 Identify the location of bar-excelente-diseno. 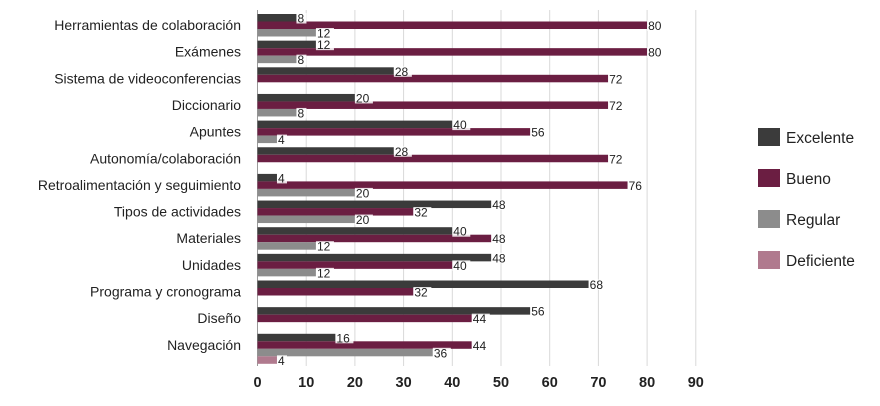
(394, 311).